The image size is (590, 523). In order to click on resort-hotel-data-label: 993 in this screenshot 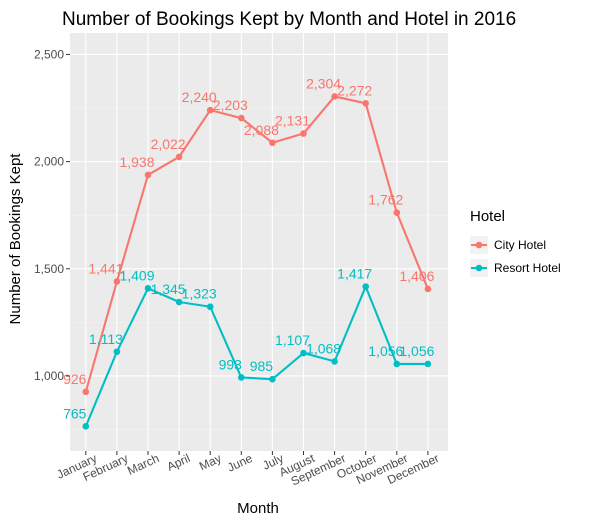, I will do `click(231, 364)`.